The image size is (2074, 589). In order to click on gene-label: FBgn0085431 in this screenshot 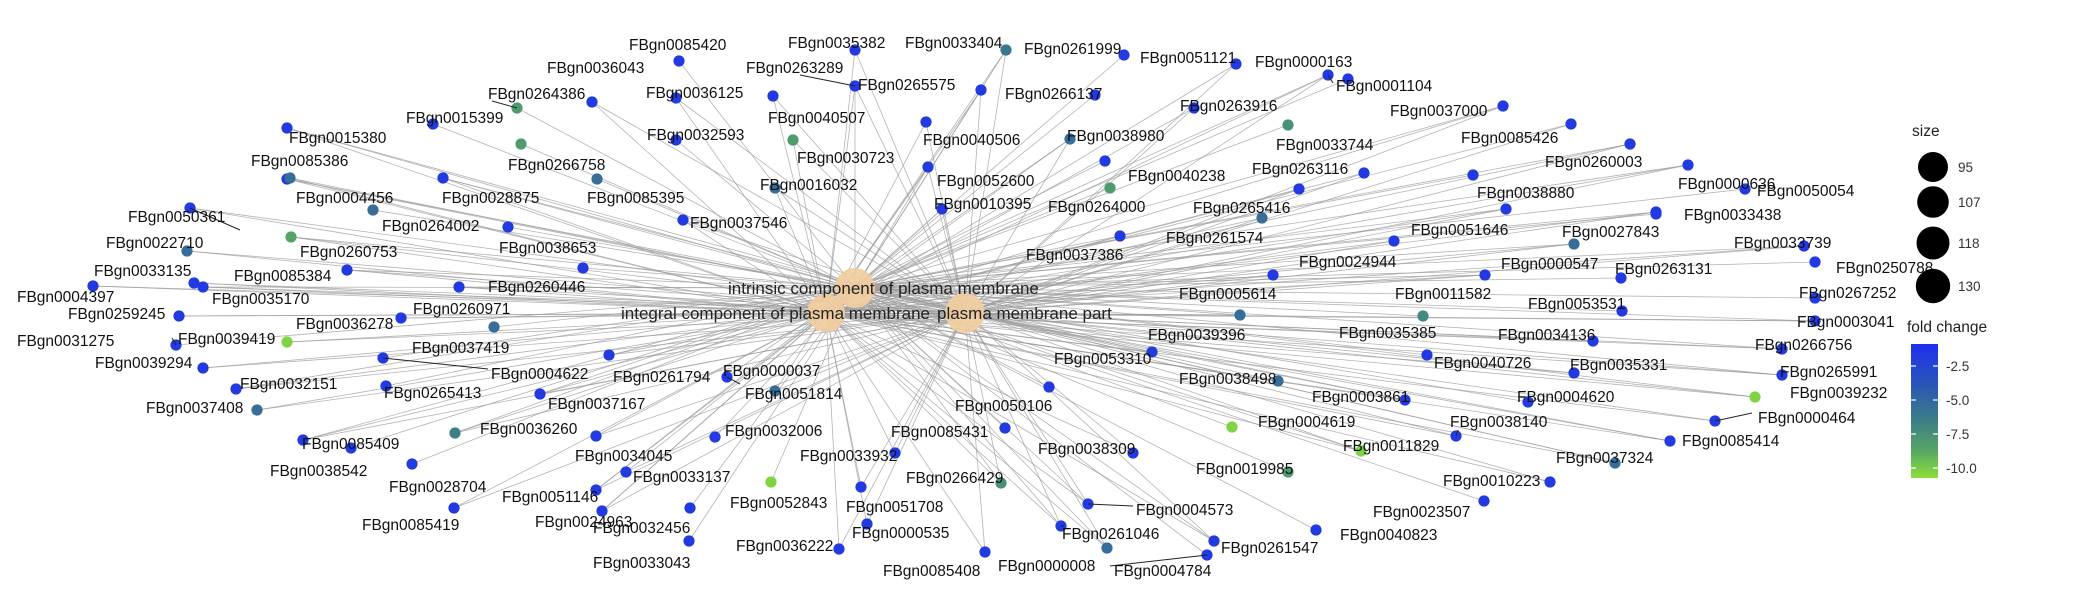, I will do `click(939, 432)`.